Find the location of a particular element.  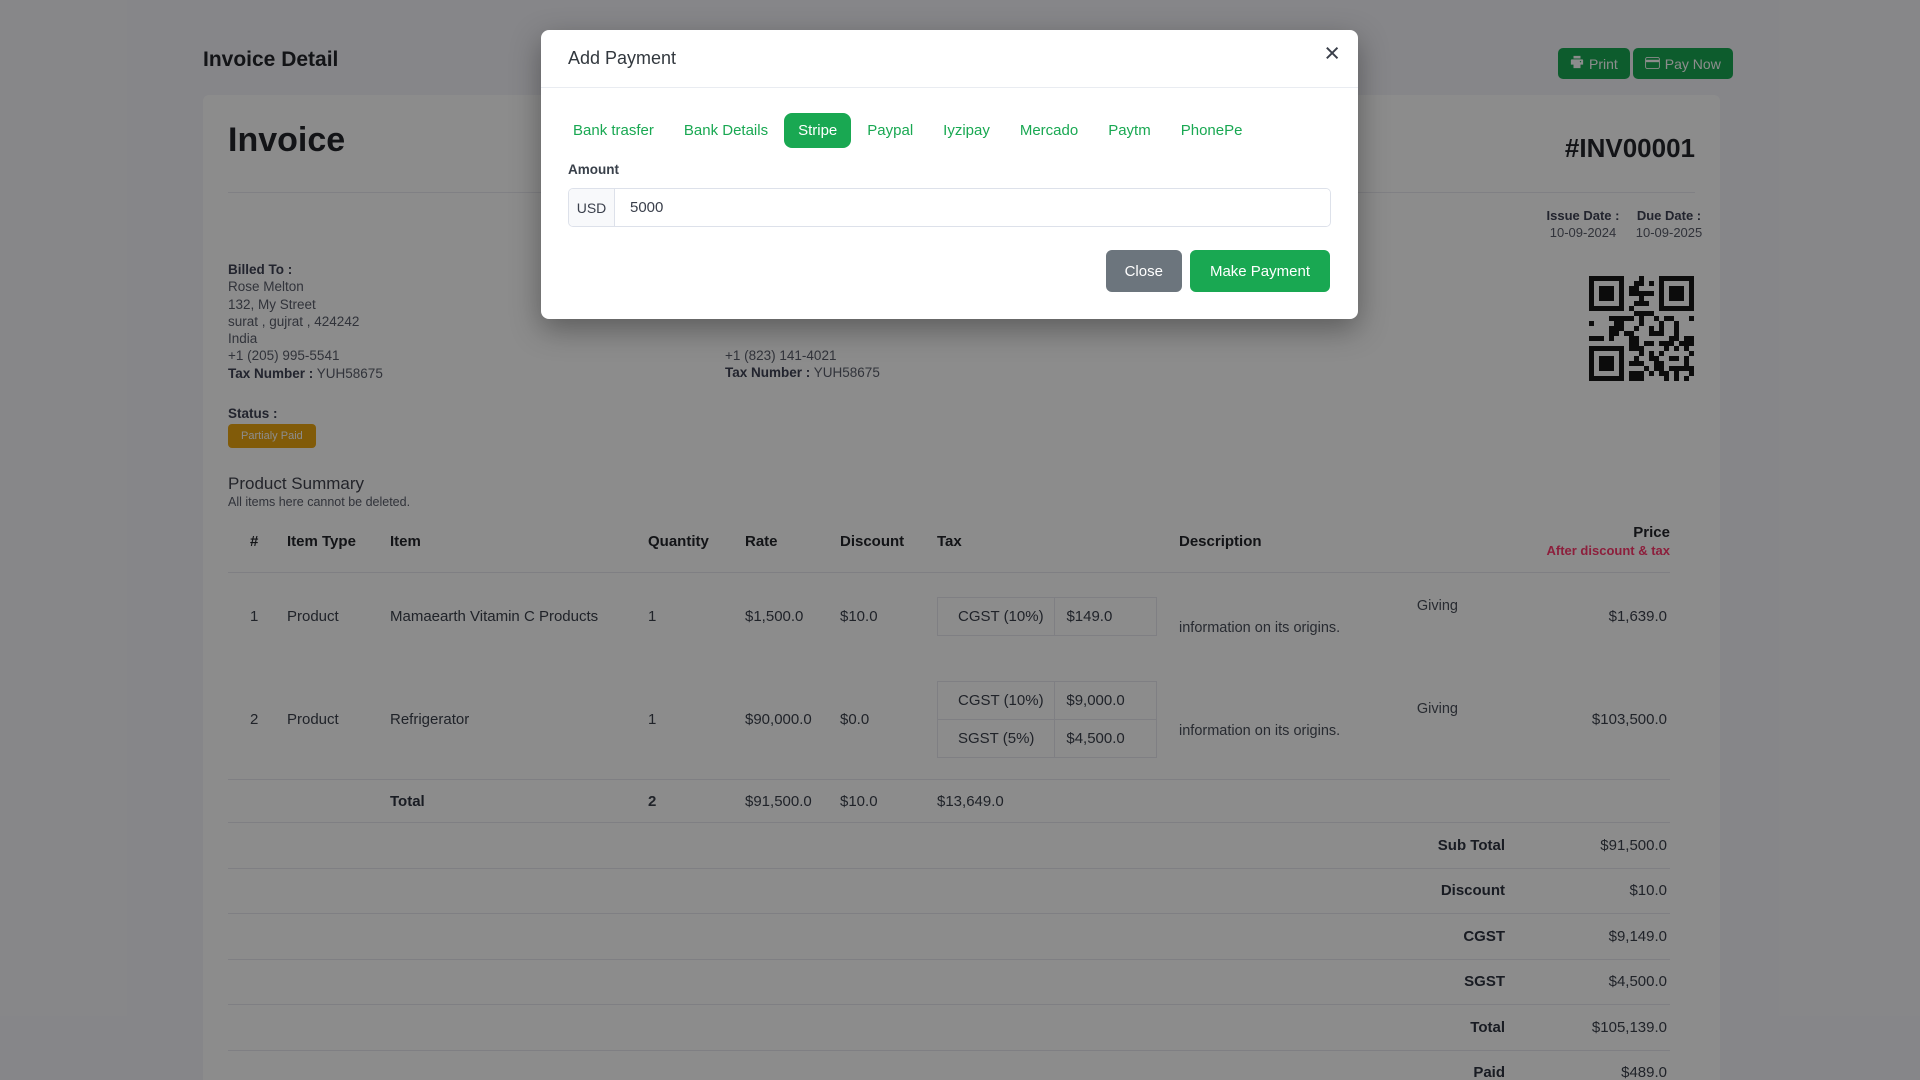

status-label: Status : is located at coordinates (253, 413).